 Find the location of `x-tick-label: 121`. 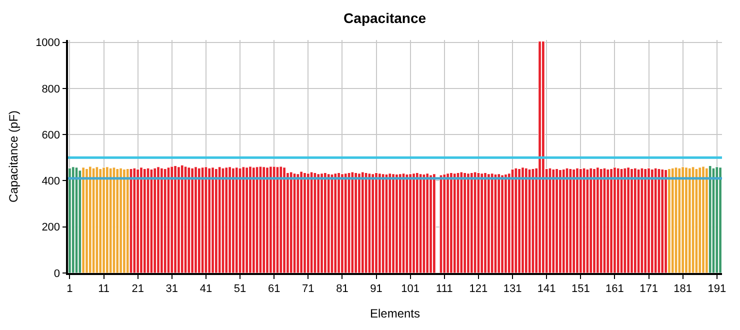

x-tick-label: 121 is located at coordinates (478, 288).